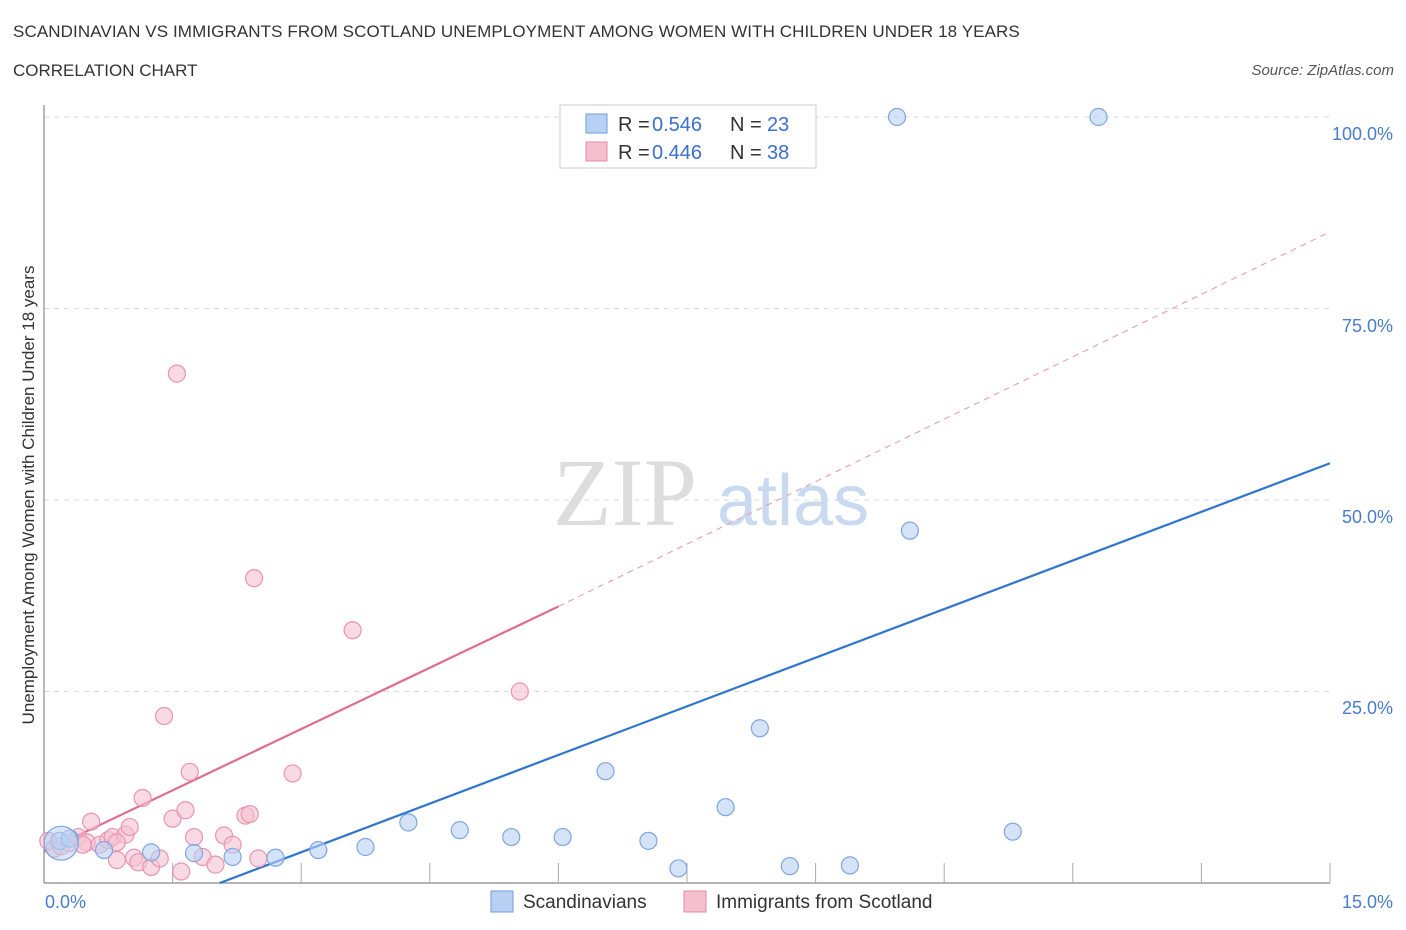 This screenshot has height=930, width=1406. What do you see at coordinates (751, 873) in the screenshot?
I see `x-axis-ticks` at bounding box center [751, 873].